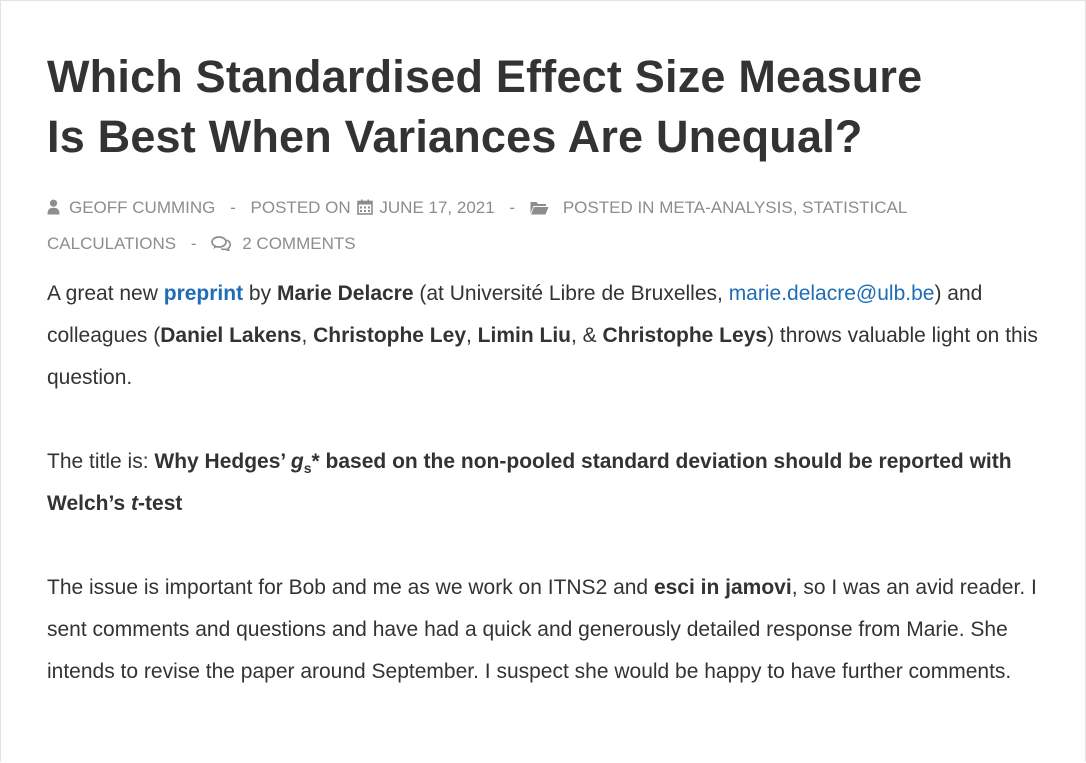 Image resolution: width=1086 pixels, height=763 pixels. What do you see at coordinates (795, 207) in the screenshot?
I see `category-comma: ,` at bounding box center [795, 207].